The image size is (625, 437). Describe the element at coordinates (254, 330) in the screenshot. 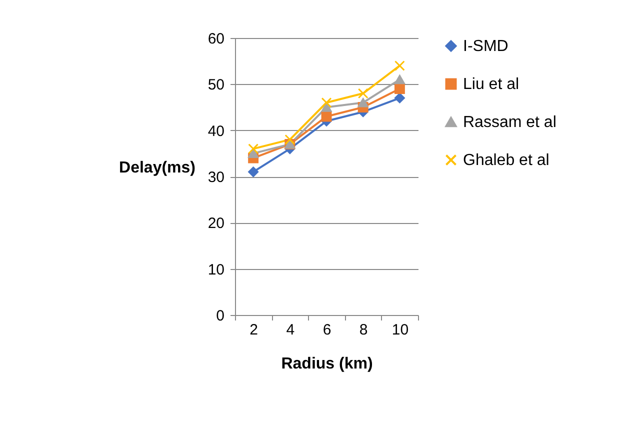

I see `x-tick-label: 2` at that location.